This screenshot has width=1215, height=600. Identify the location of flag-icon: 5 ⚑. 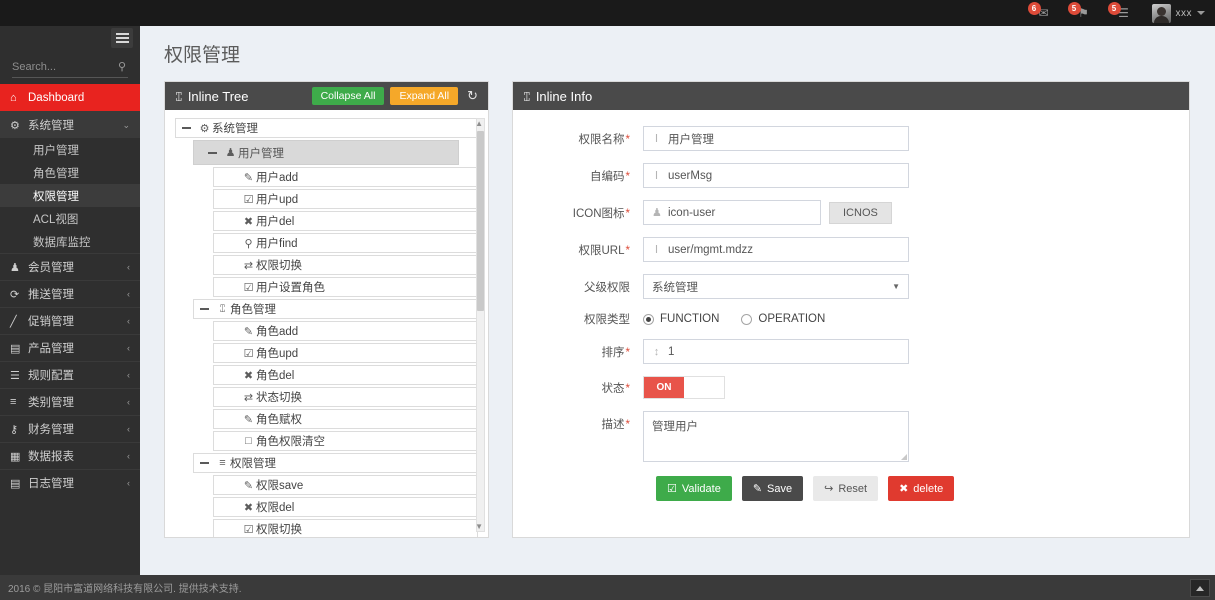
(1080, 11).